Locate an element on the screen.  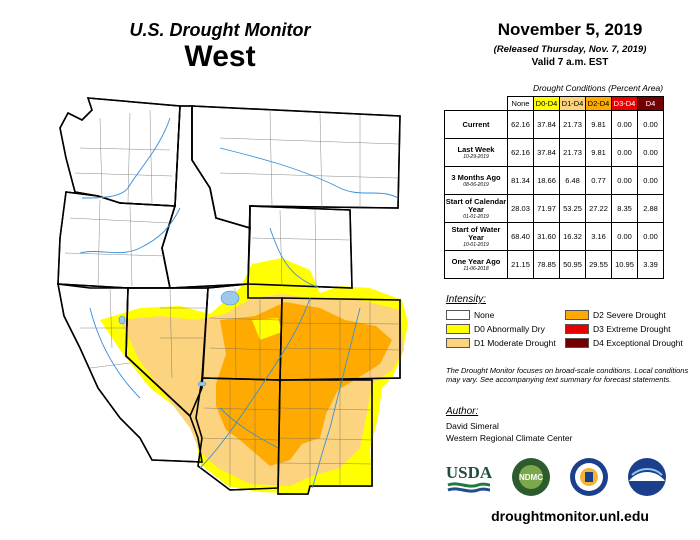
value-cell: 50.95 is located at coordinates (572, 264).